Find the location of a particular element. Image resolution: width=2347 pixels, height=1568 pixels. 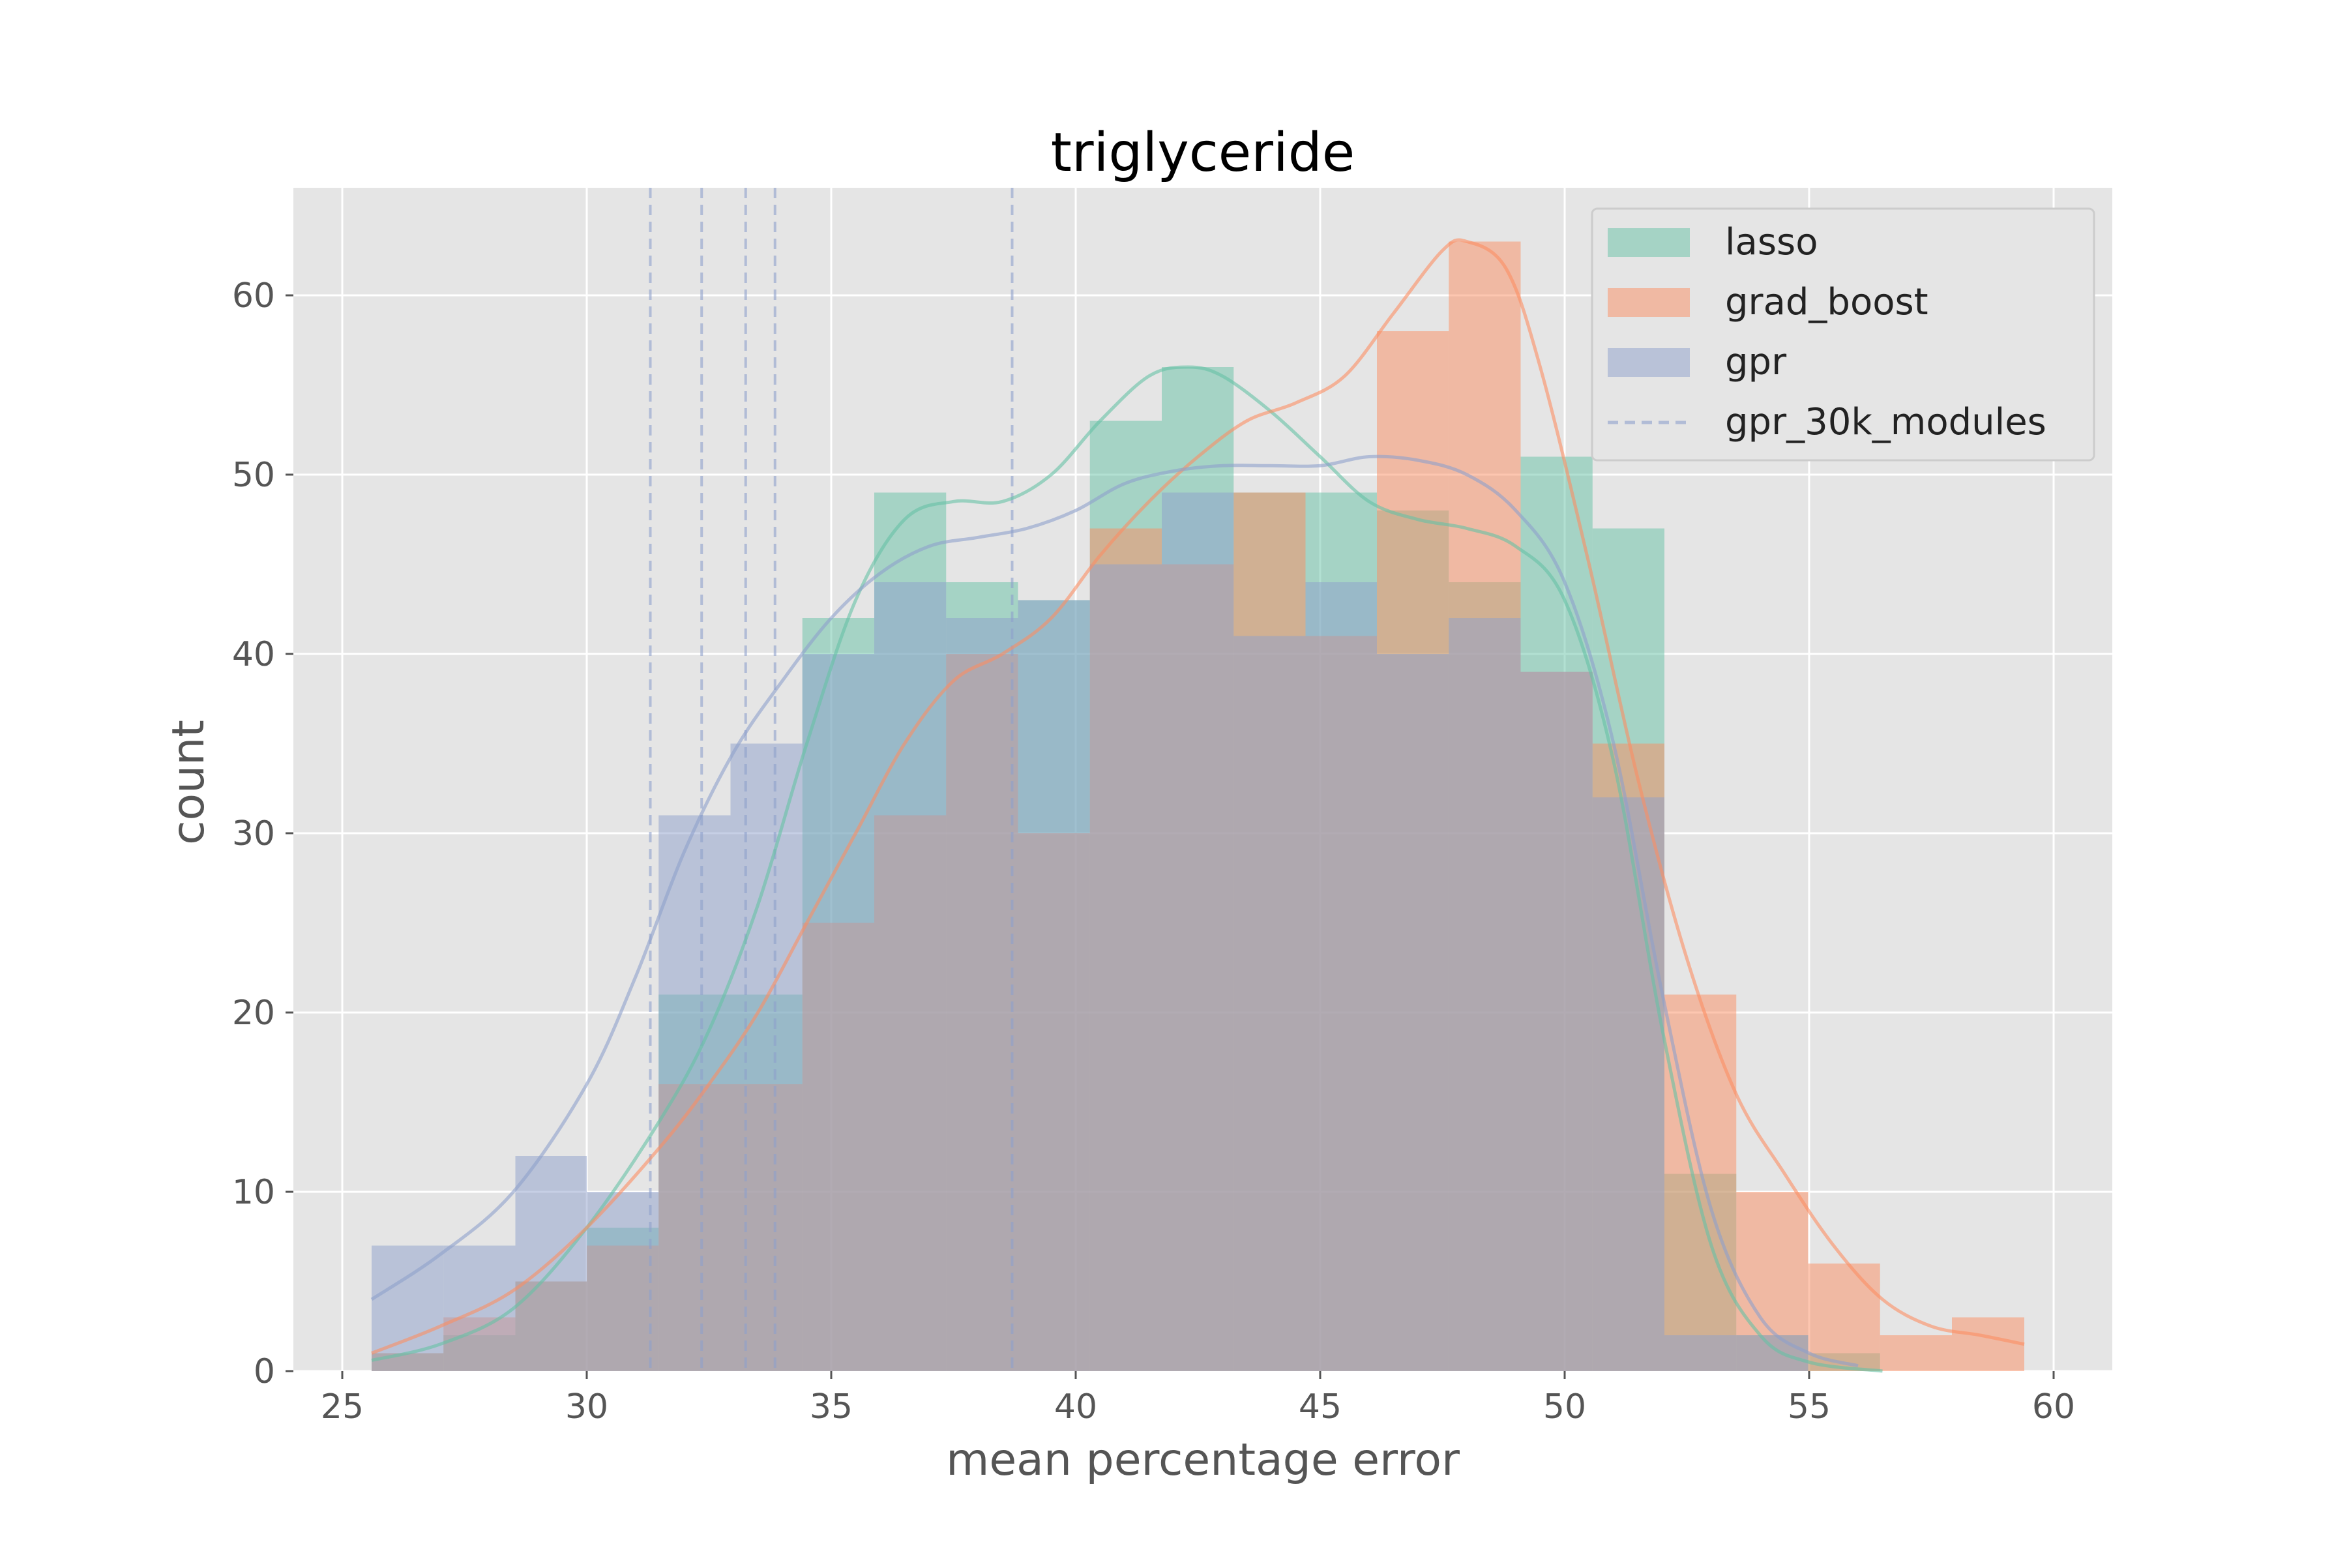

legend-label-grad-boost: grad_boost is located at coordinates (1826, 302).